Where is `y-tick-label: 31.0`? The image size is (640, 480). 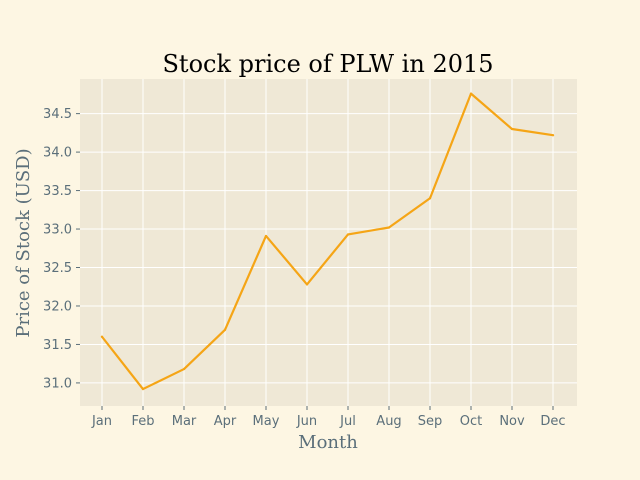
y-tick-label: 31.0 is located at coordinates (57, 383).